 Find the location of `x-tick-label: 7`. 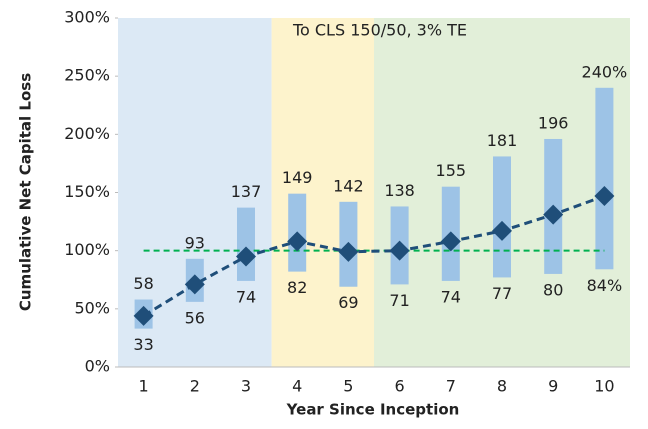

x-tick-label: 7 is located at coordinates (451, 386).